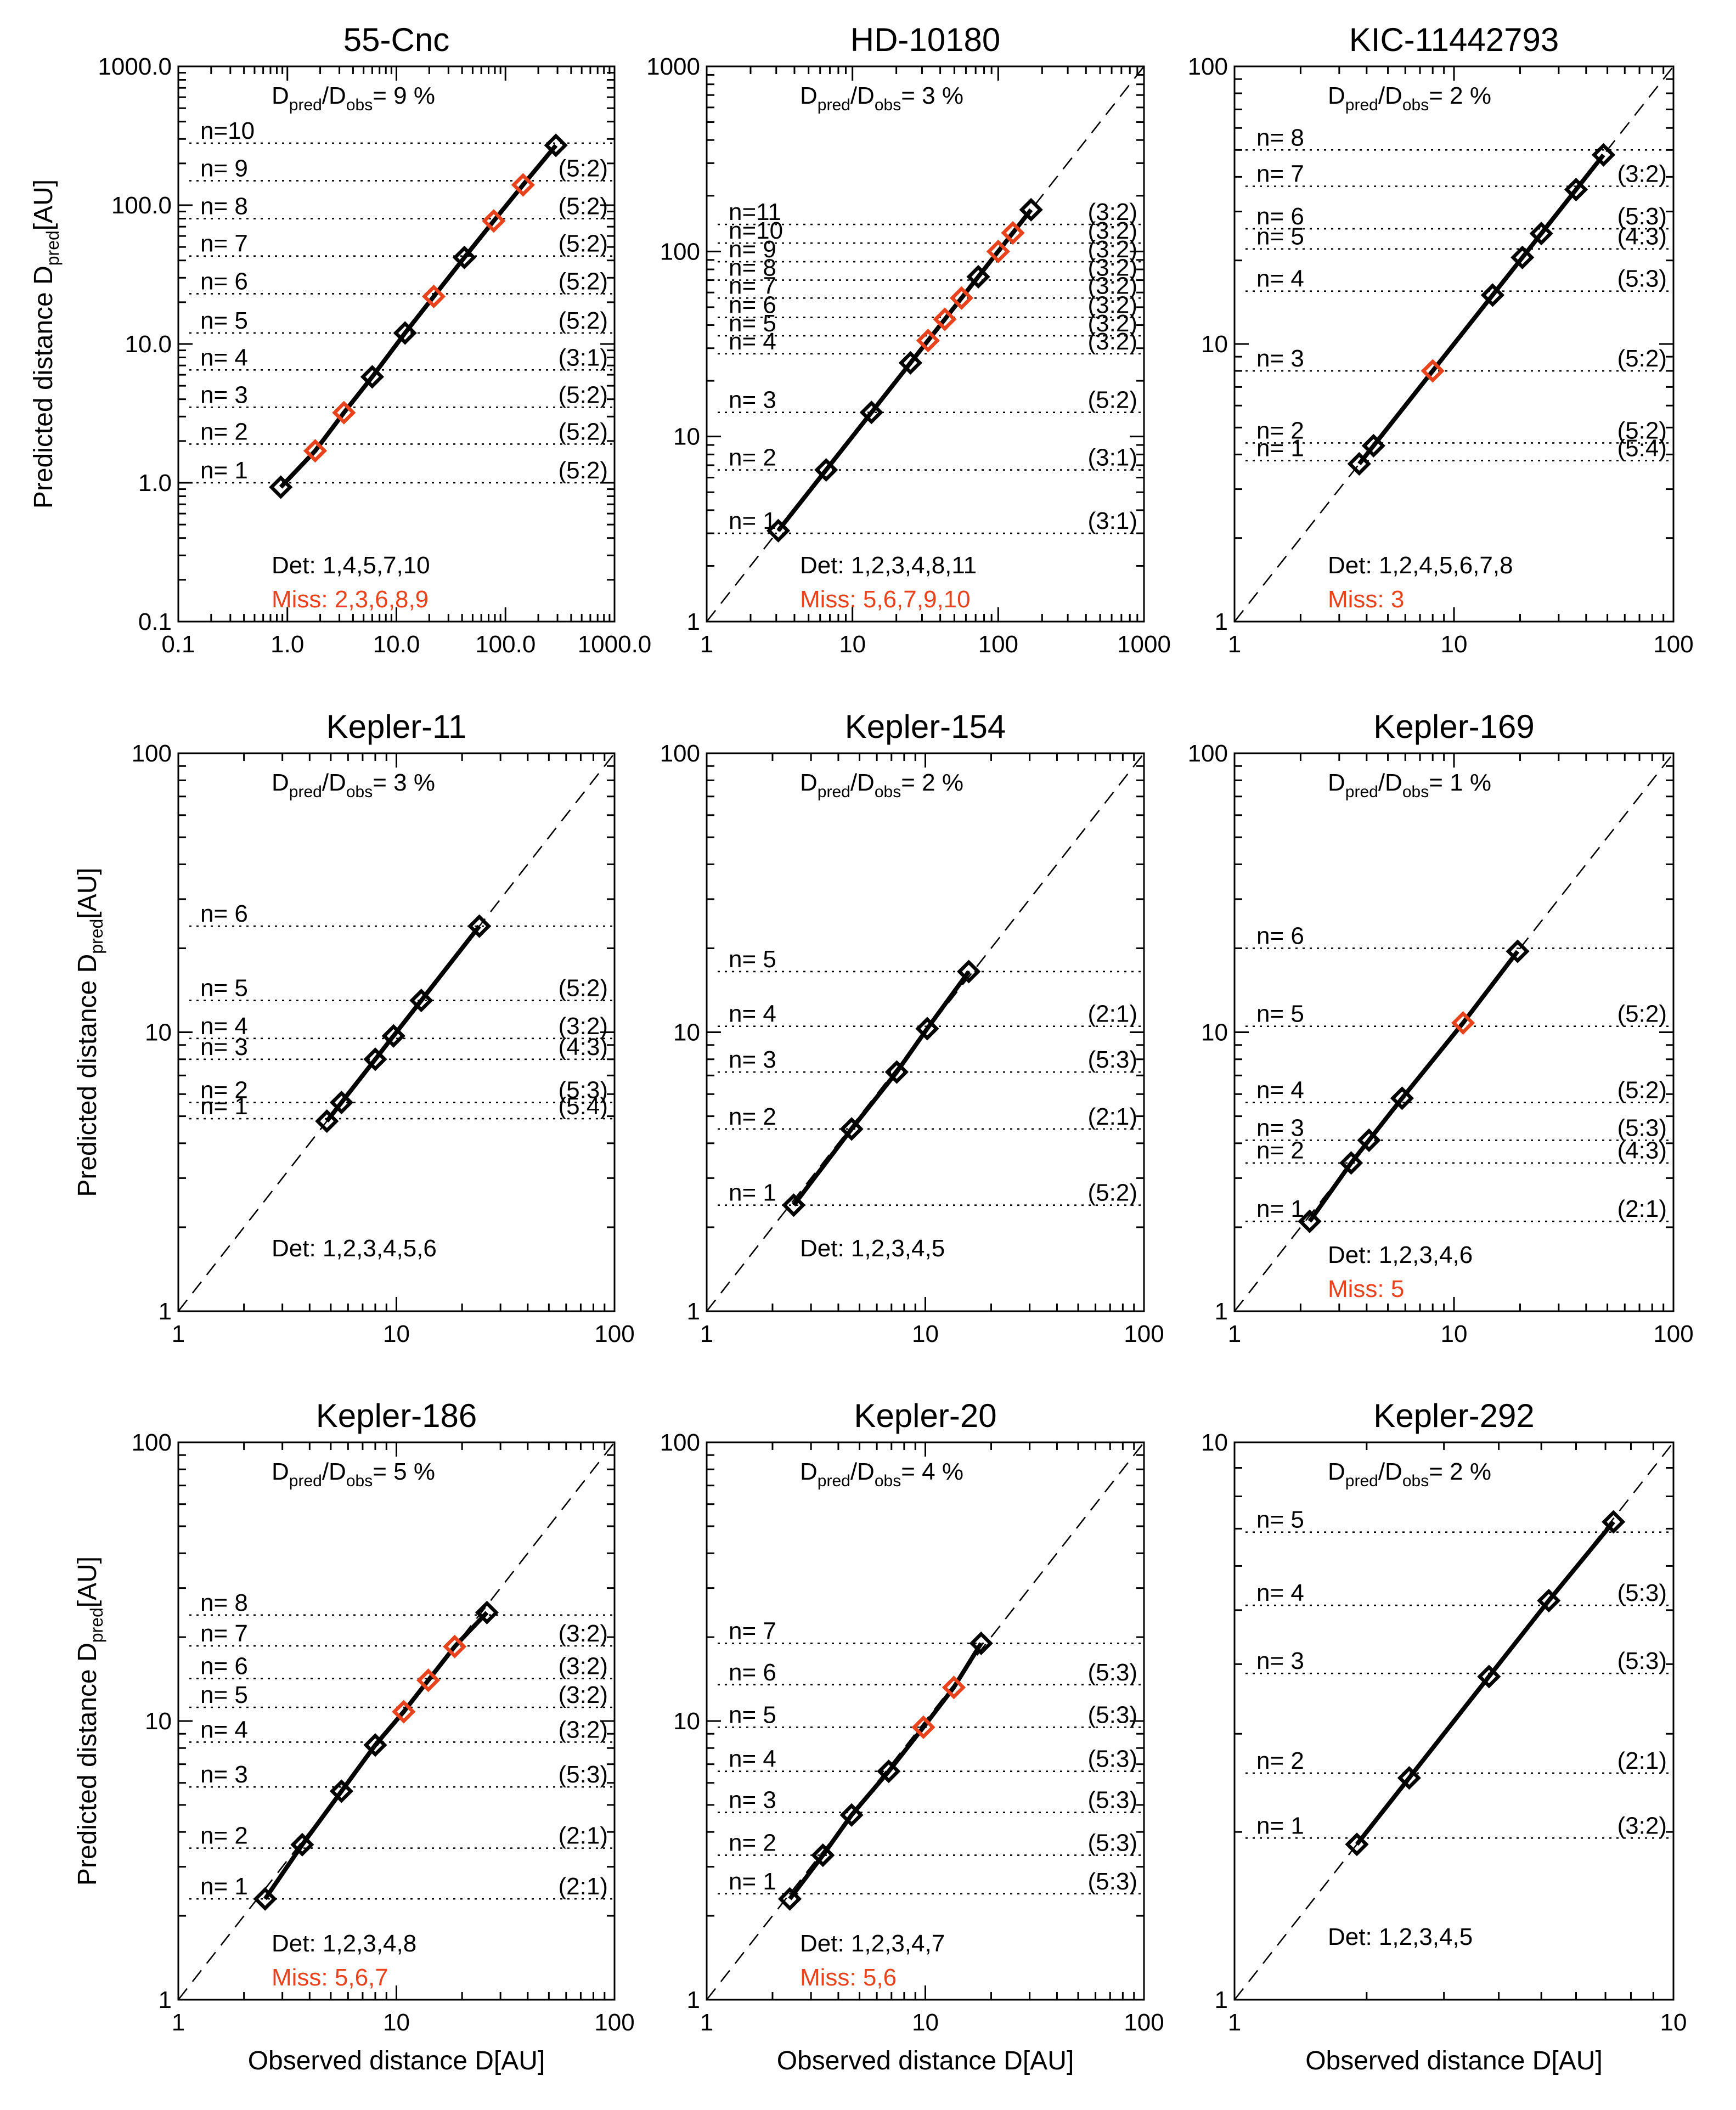 Image resolution: width=1736 pixels, height=2110 pixels. I want to click on y-axis-label: Predicted distance Dpred[AU], so click(89, 1032).